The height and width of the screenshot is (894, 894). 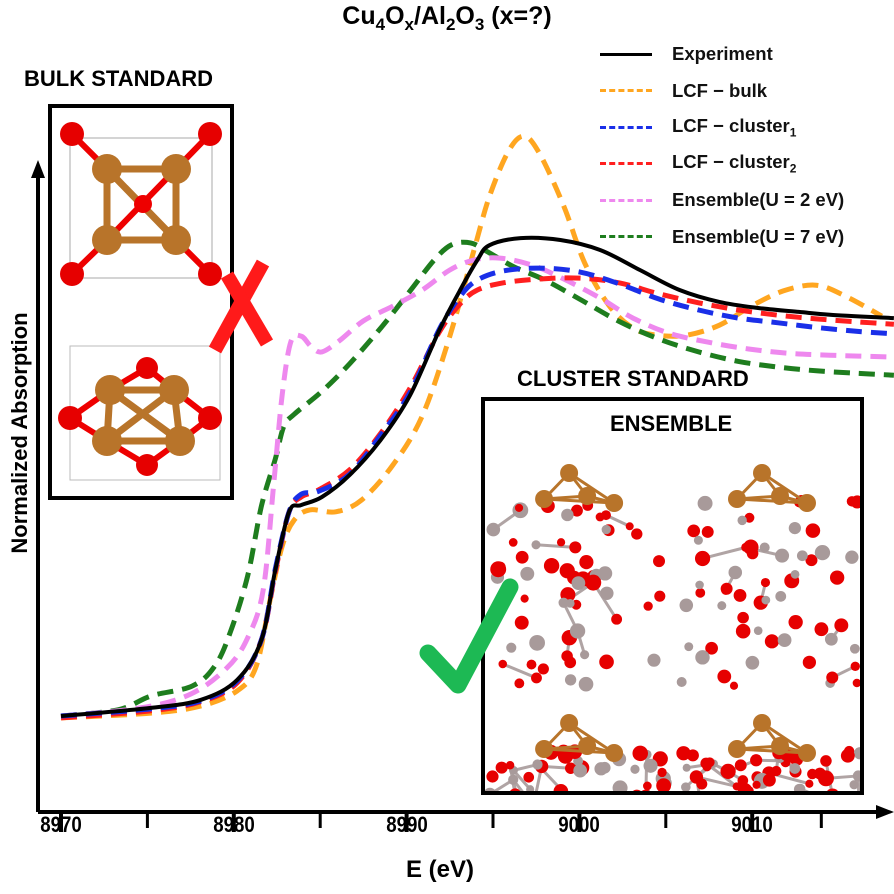 What do you see at coordinates (447, 18) in the screenshot?
I see `chart-title: Cu4Ox/Al2O3 (x=?)` at bounding box center [447, 18].